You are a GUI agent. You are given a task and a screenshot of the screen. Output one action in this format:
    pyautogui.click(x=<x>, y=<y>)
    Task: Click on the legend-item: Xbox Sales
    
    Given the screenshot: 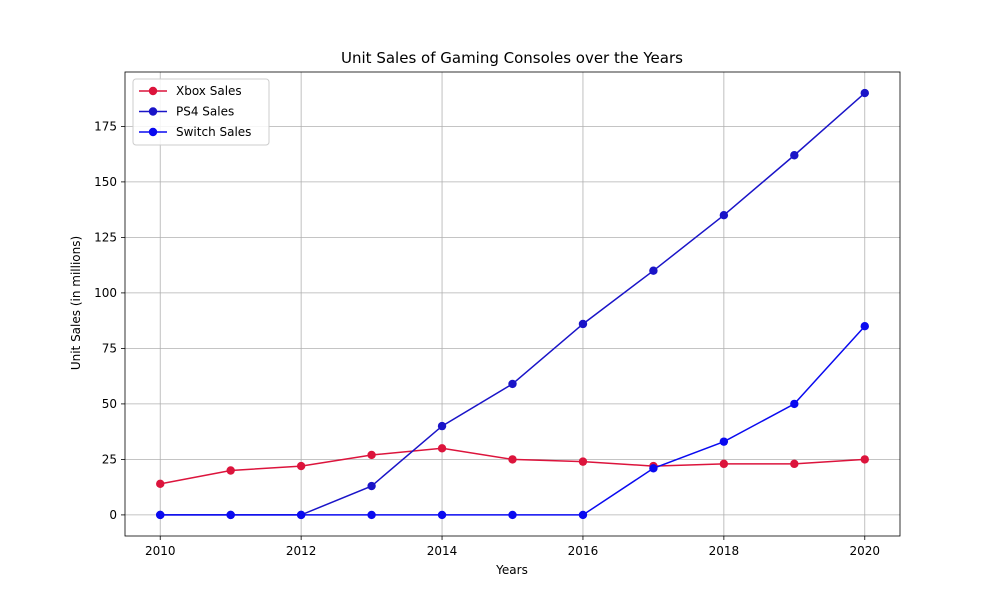 What is the action you would take?
    pyautogui.click(x=190, y=91)
    